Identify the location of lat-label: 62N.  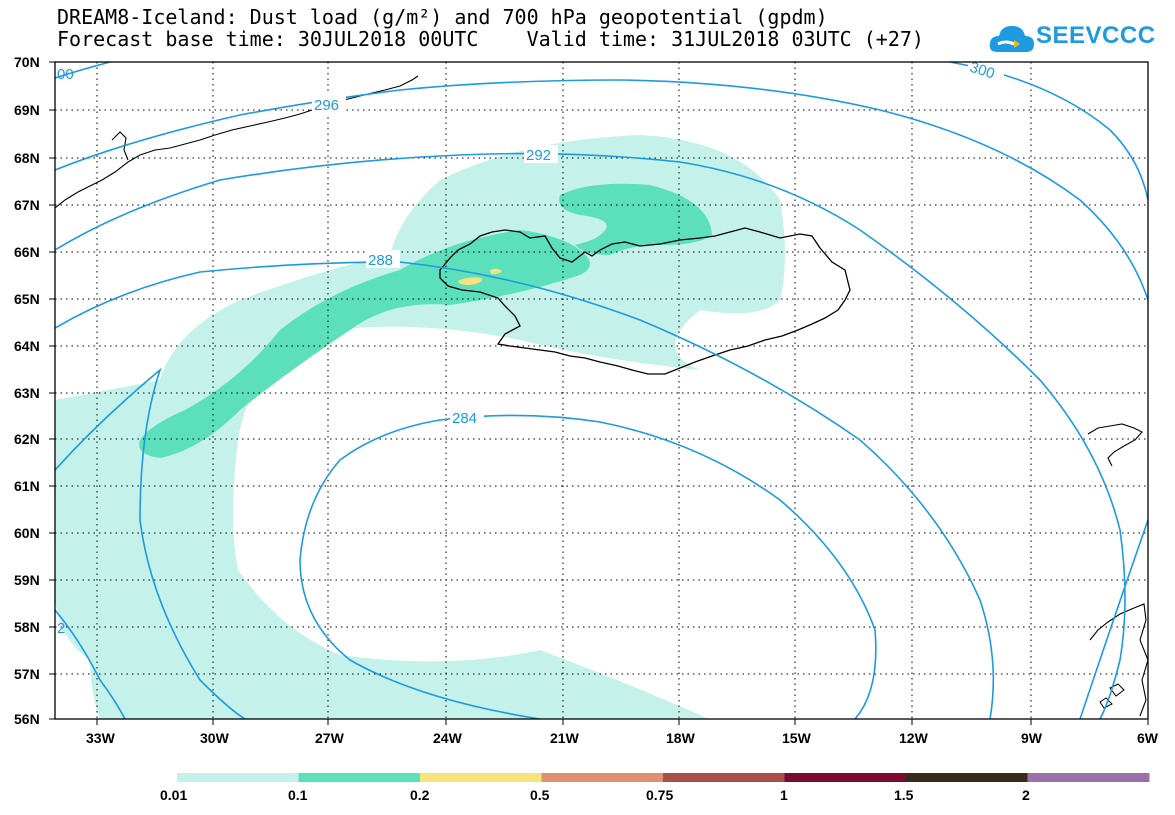
(27, 439).